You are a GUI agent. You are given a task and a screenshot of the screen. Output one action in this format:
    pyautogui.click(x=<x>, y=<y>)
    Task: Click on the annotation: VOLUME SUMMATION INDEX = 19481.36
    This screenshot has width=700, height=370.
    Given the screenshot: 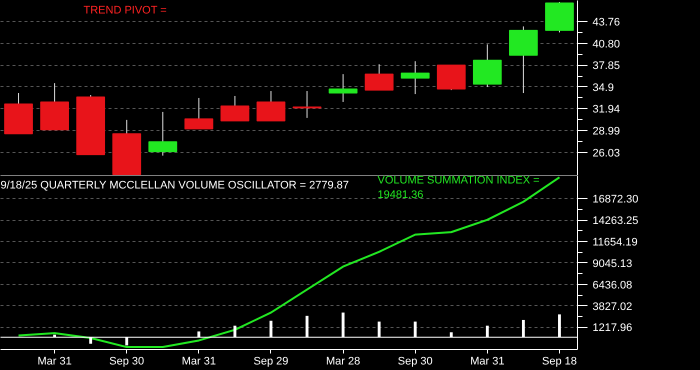 What is the action you would take?
    pyautogui.click(x=459, y=187)
    